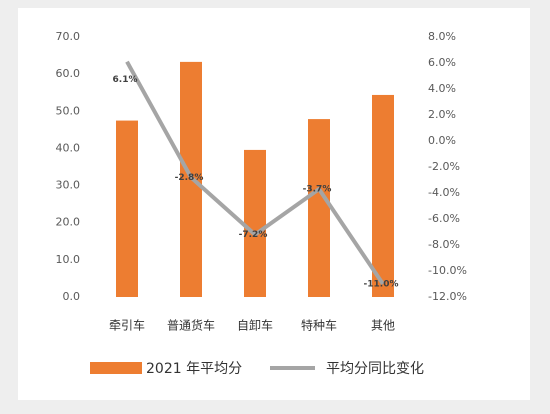  I want to click on x-tick-label: 普通货车, so click(191, 325).